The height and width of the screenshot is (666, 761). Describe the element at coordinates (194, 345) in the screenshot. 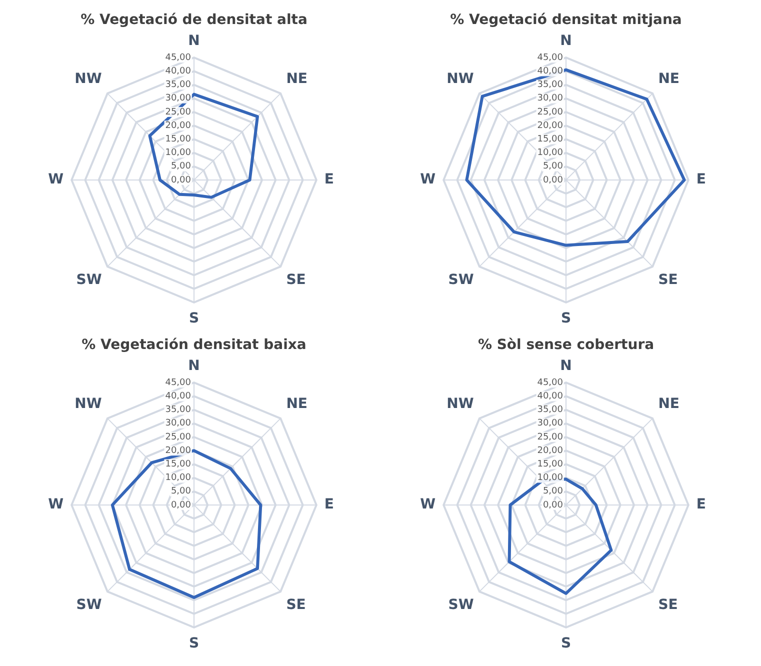

I see `chart-title: % Vegetación densitat baixa` at that location.